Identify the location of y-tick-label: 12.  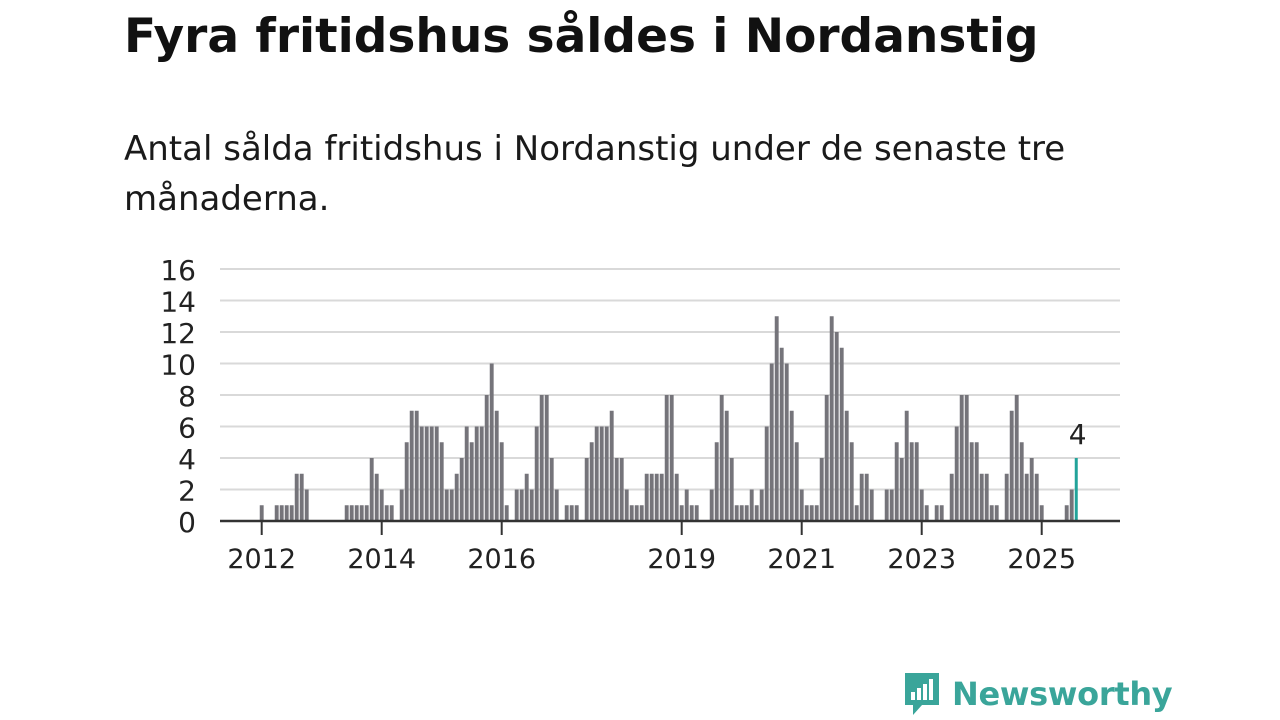
(178, 333).